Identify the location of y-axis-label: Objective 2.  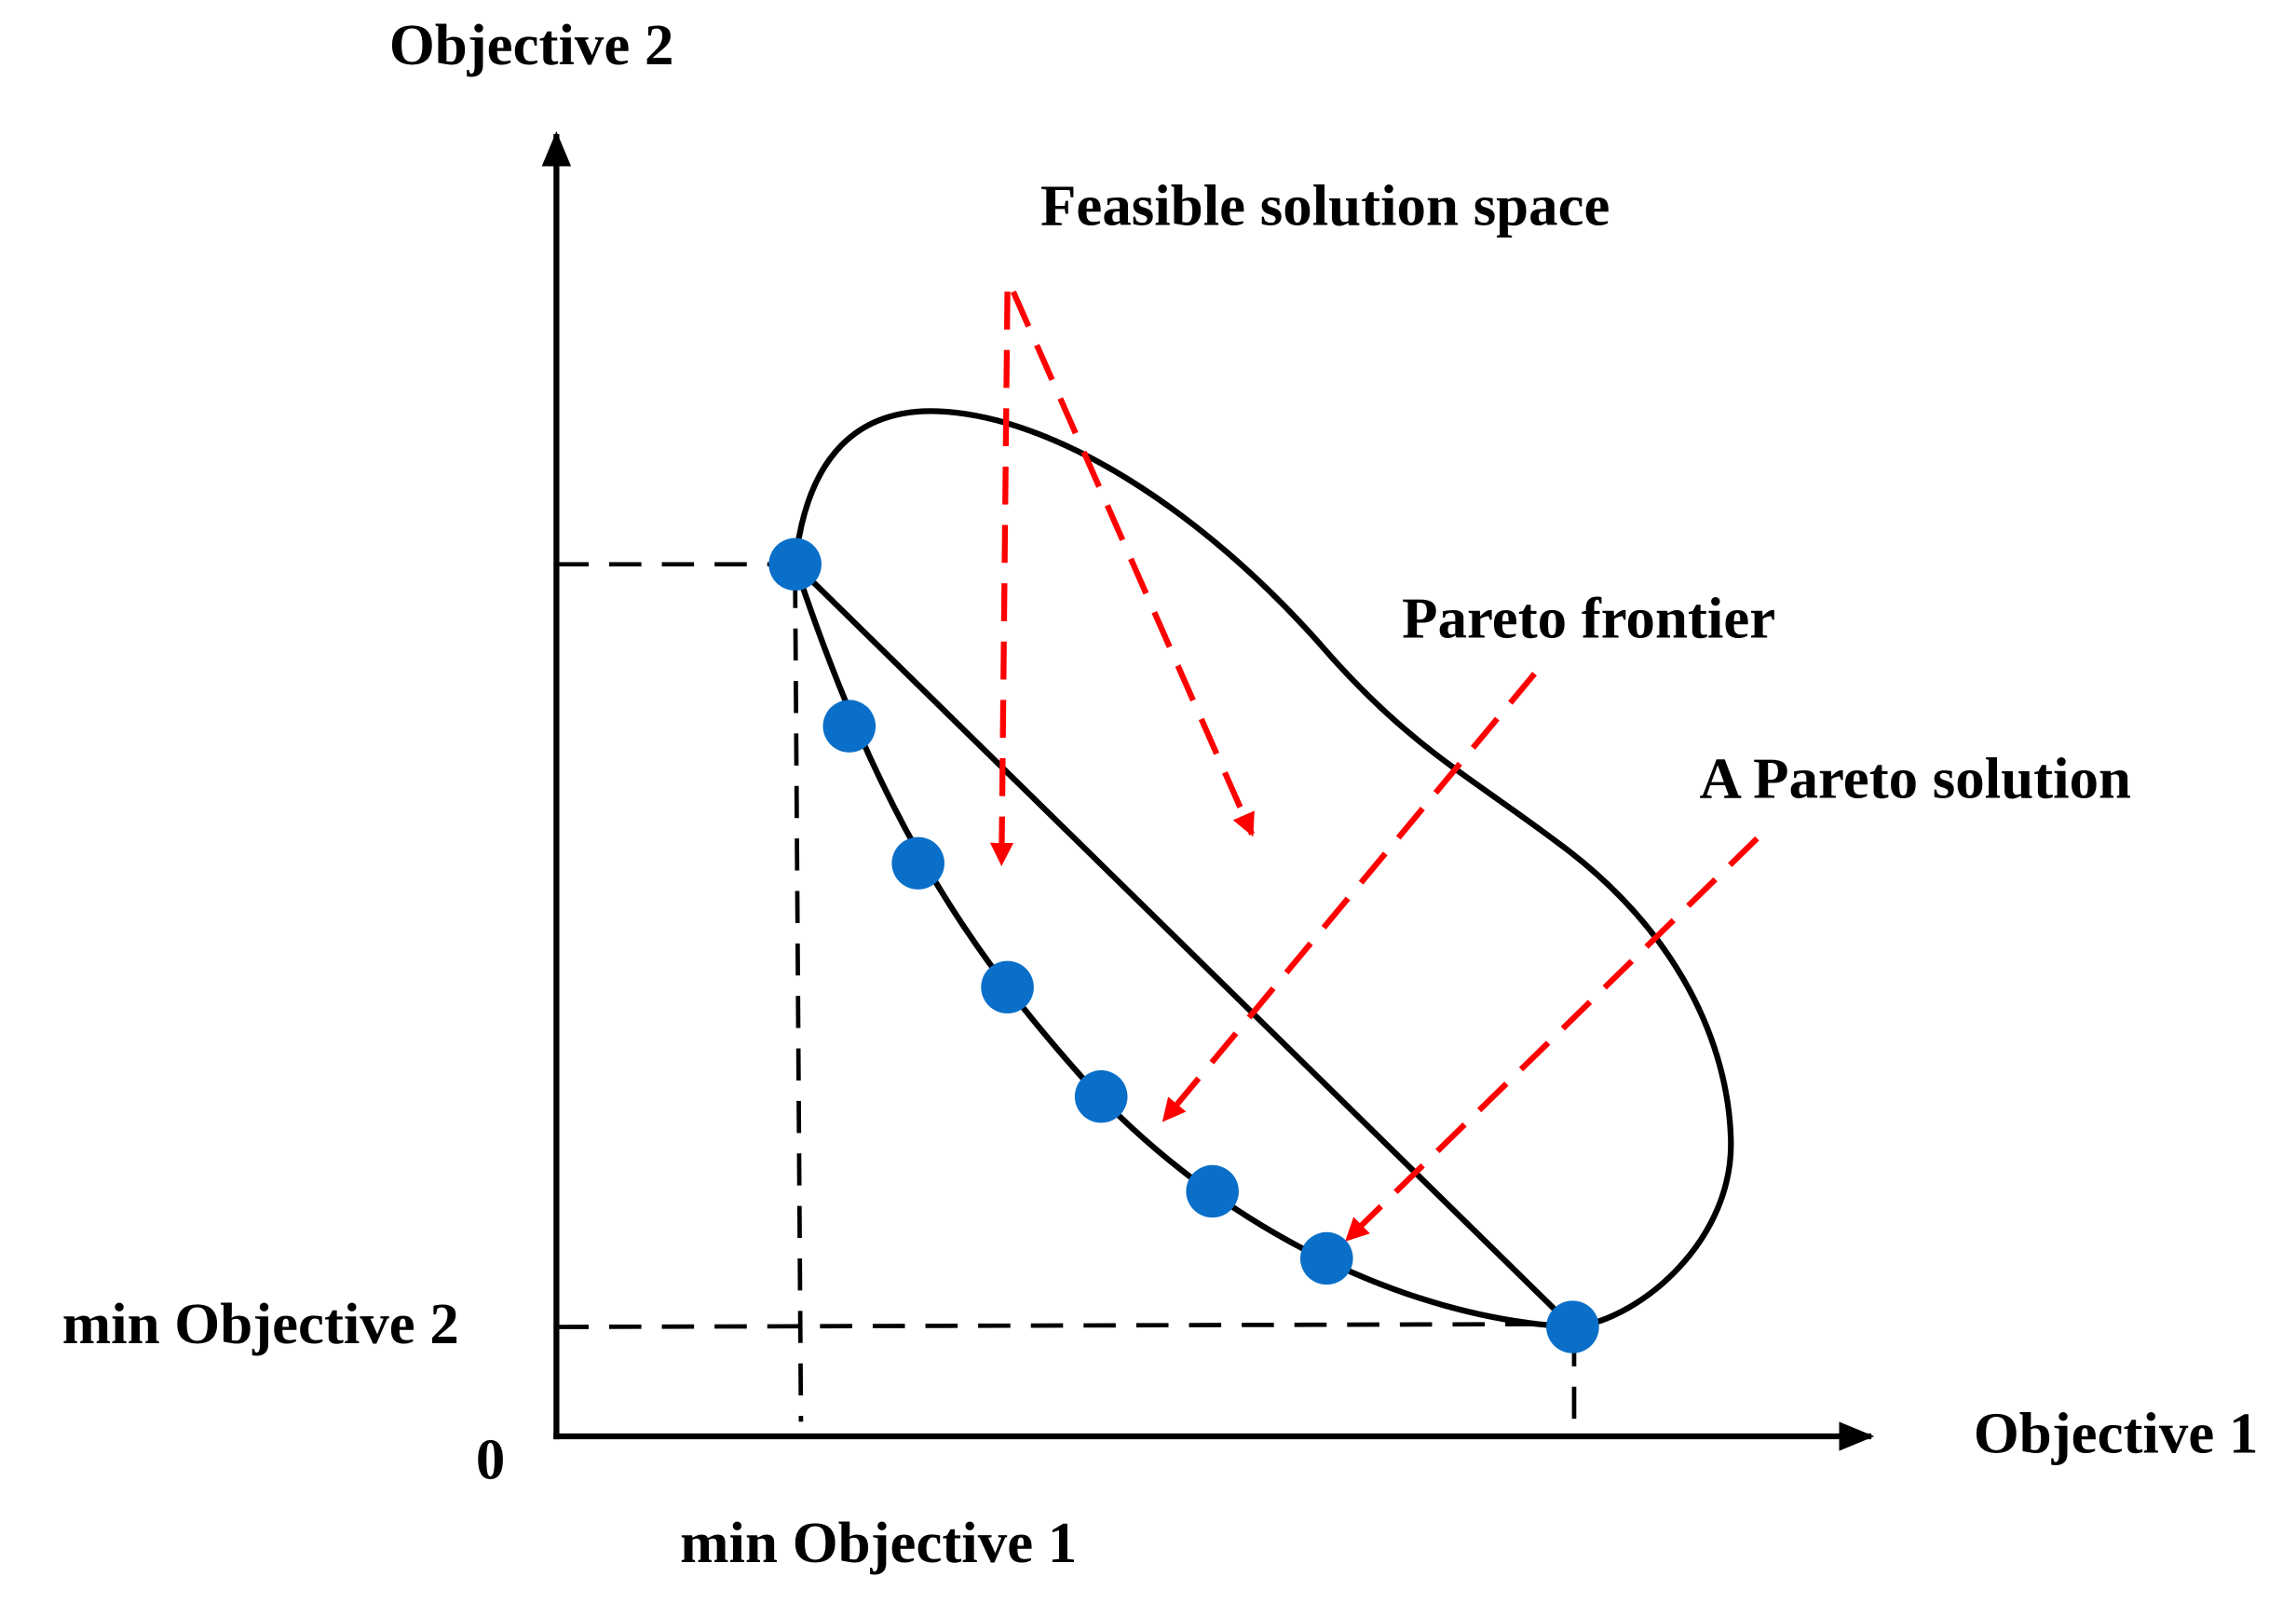
(531, 44).